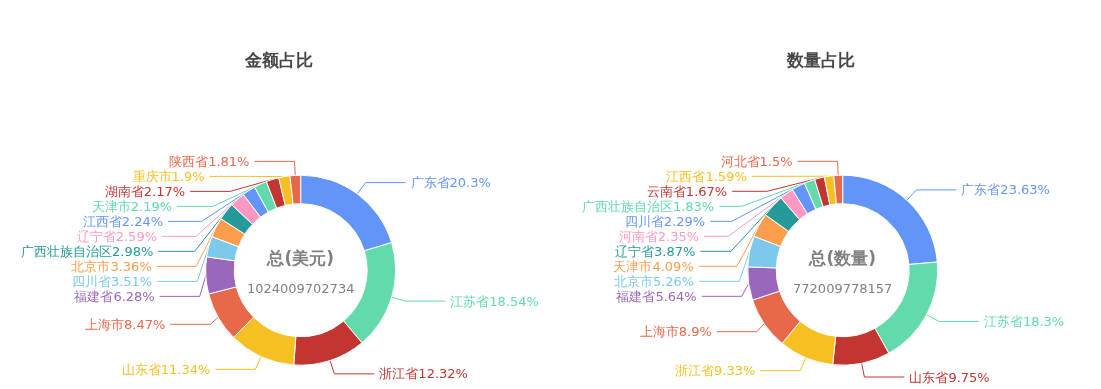  What do you see at coordinates (820, 59) in the screenshot?
I see `chart-title: 数量占比` at bounding box center [820, 59].